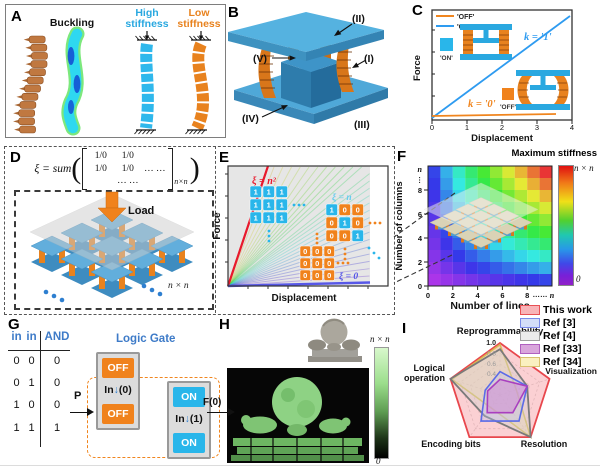  Describe the element at coordinates (478, 295) in the screenshot. I see `f-x-tick: 4` at that location.